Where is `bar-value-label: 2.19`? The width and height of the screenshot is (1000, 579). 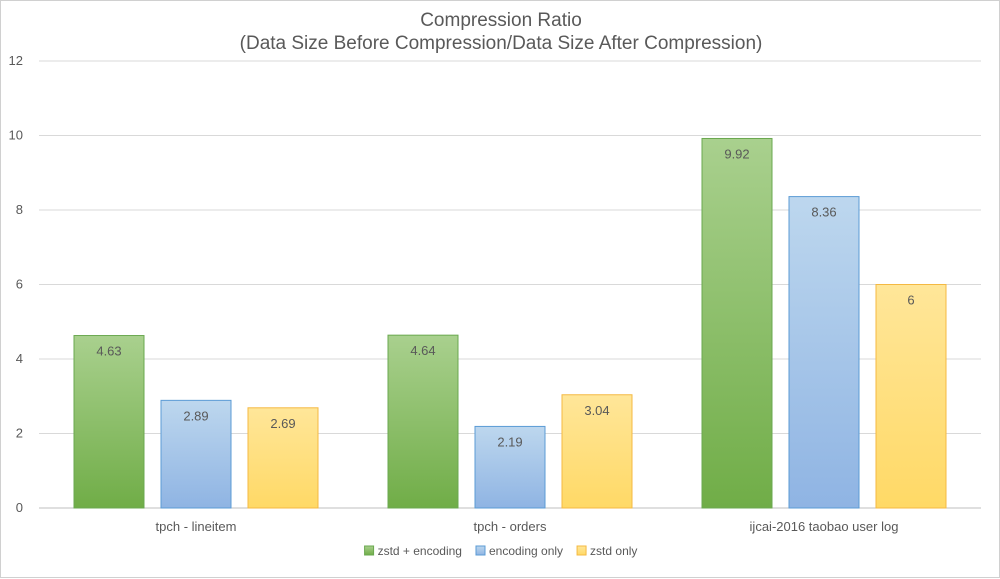 bar-value-label: 2.19 is located at coordinates (509, 441).